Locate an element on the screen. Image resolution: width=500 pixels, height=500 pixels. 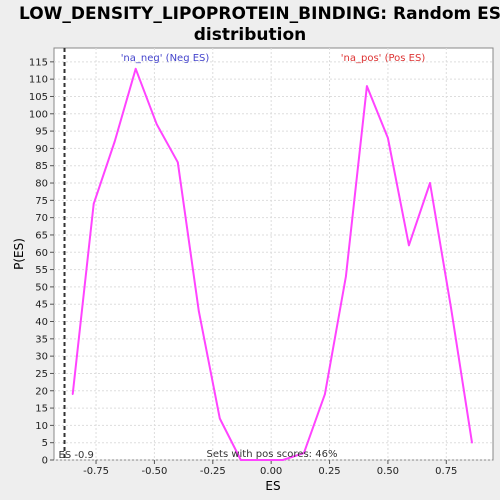
y-tick-label: 115 is located at coordinates (38, 62).